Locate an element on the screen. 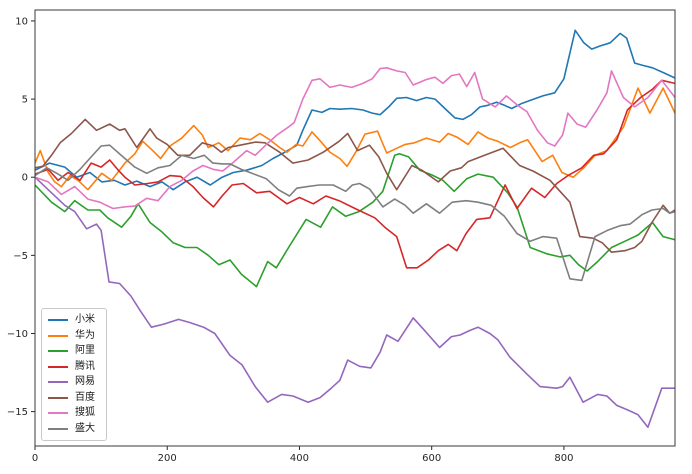 The width and height of the screenshot is (692, 474). y-tick-label: −10 is located at coordinates (17, 334).